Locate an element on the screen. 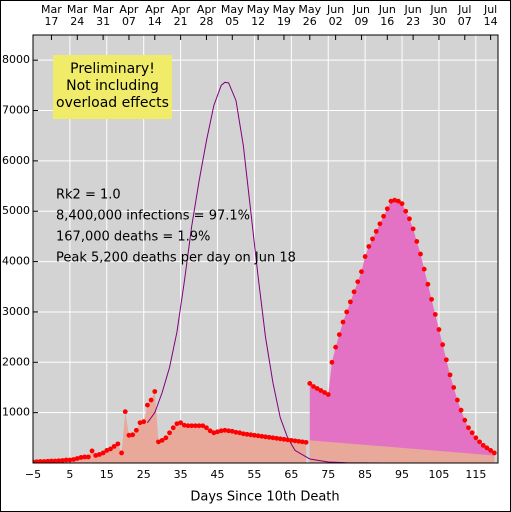  top-tick-label-box: May 05 is located at coordinates (232, 16).